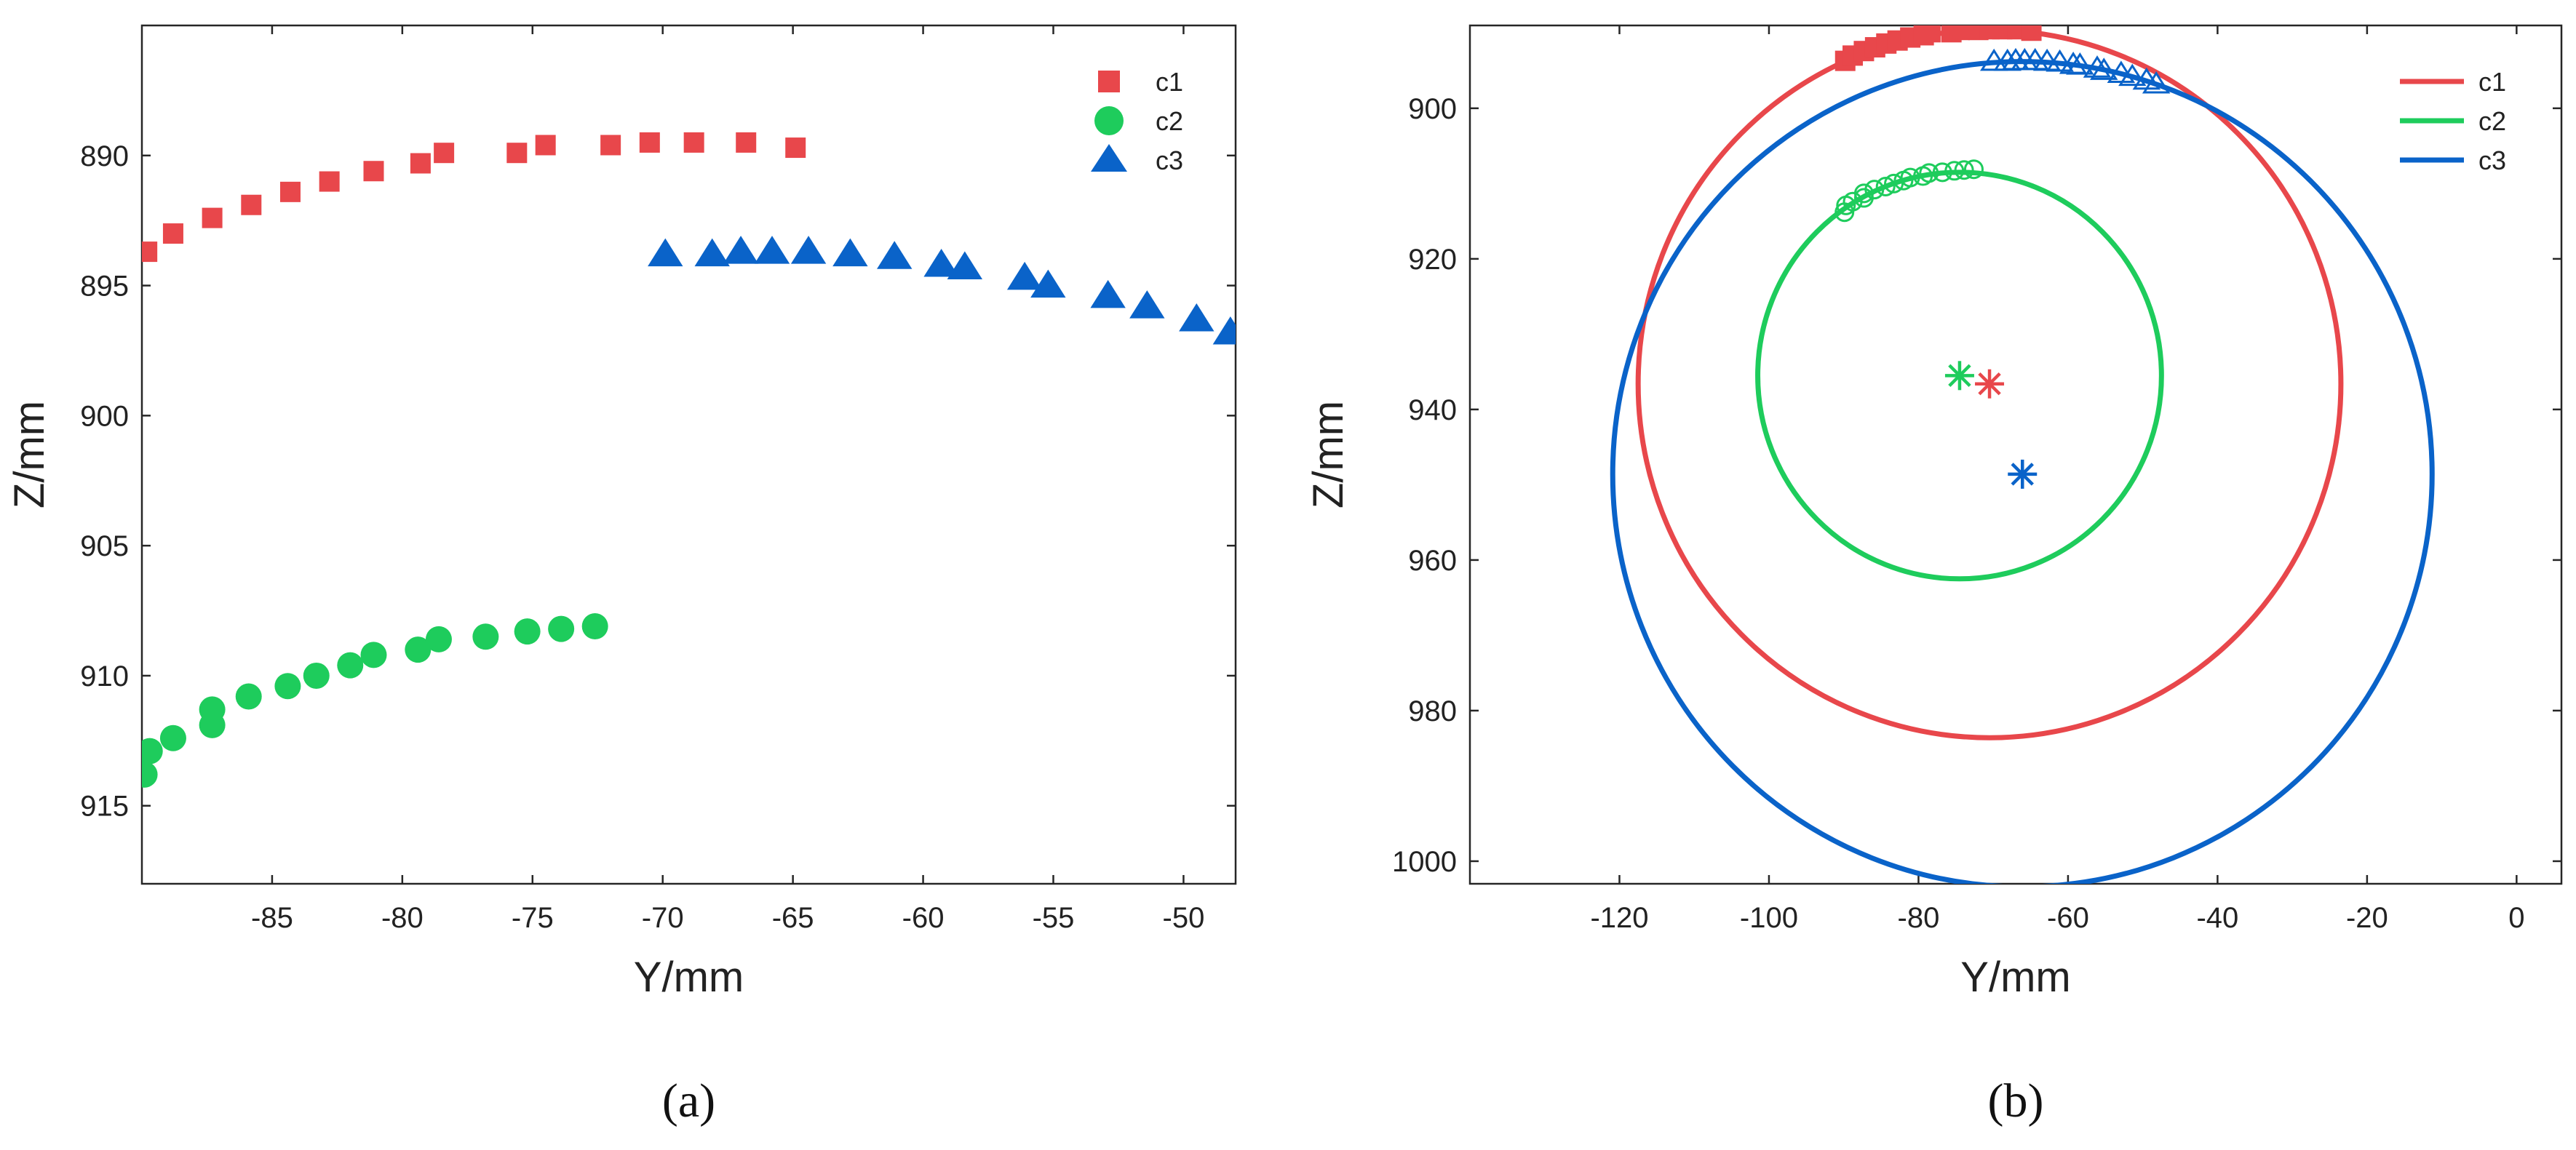 The height and width of the screenshot is (1150, 2576). What do you see at coordinates (1619, 918) in the screenshot?
I see `x-tick-label: -120` at bounding box center [1619, 918].